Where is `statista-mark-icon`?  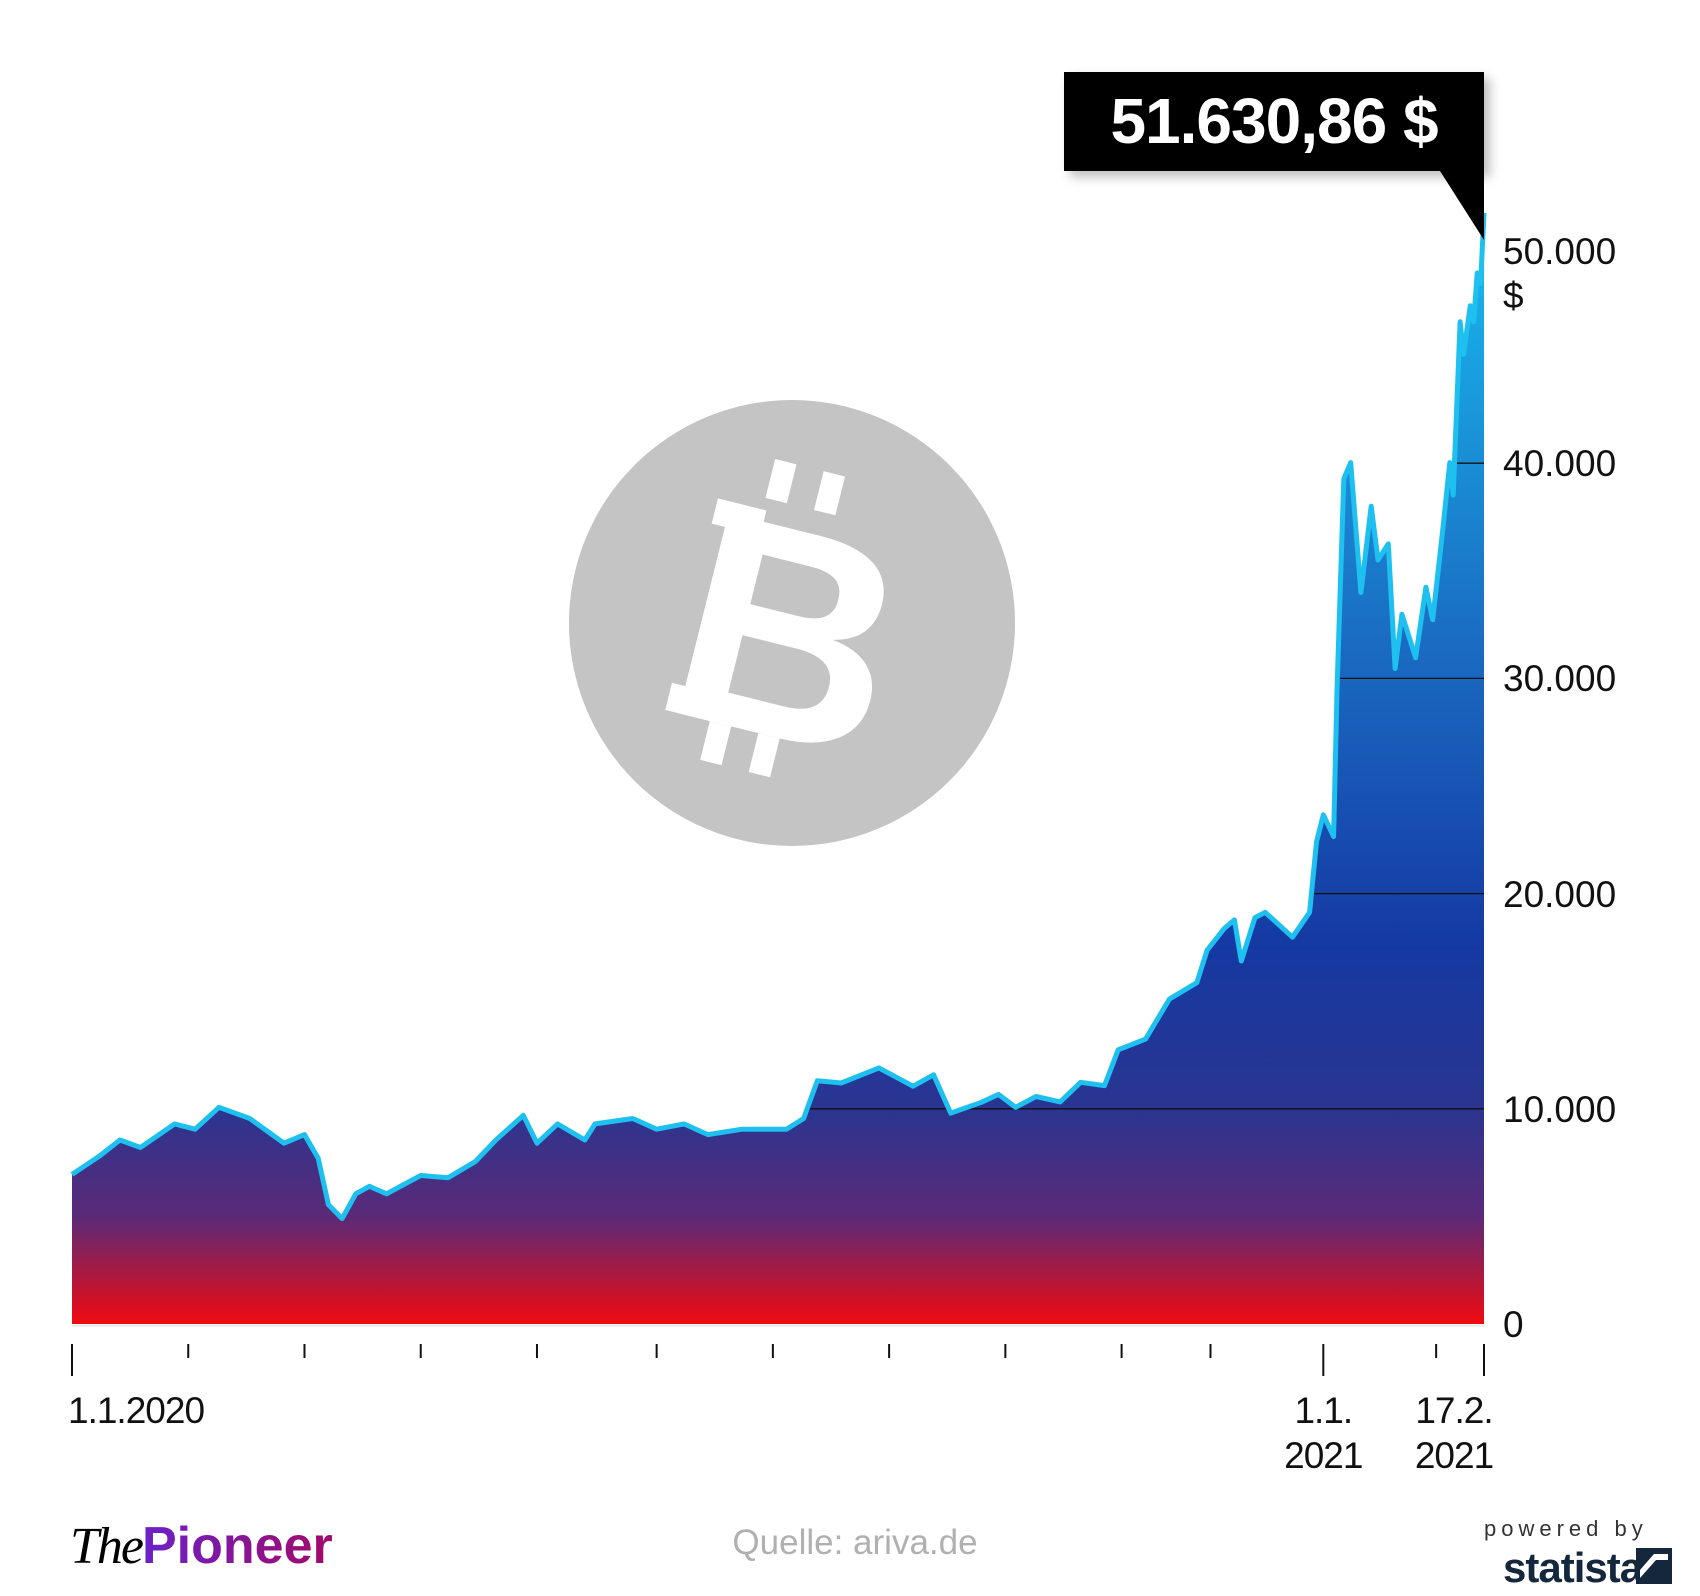 statista-mark-icon is located at coordinates (1654, 1566).